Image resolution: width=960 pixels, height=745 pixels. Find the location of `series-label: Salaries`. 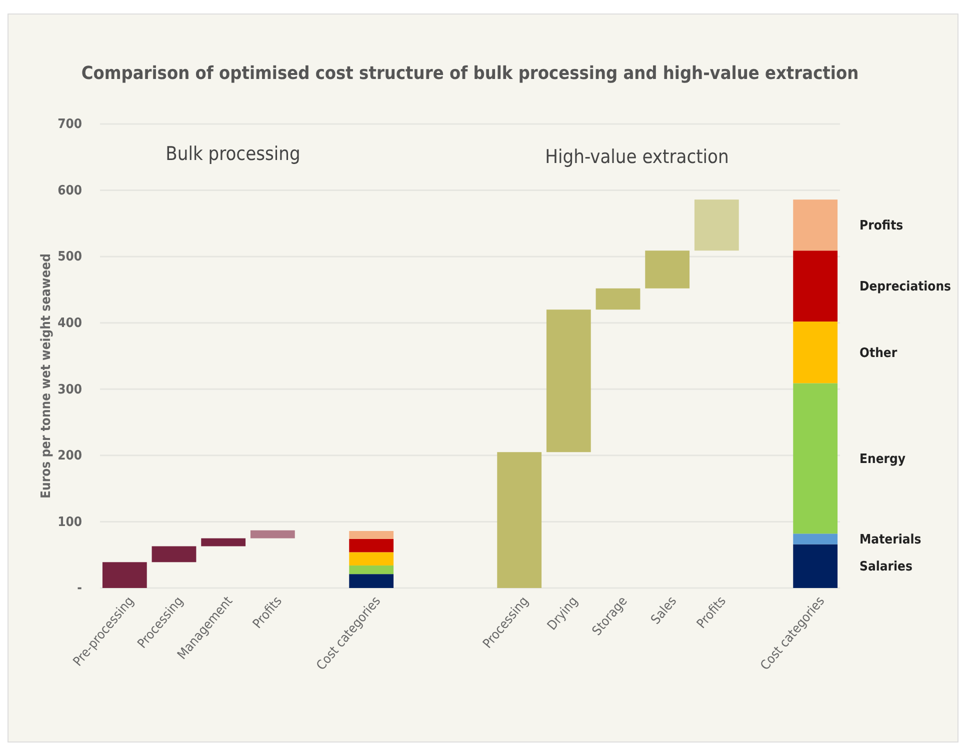

series-label: Salaries is located at coordinates (886, 567).